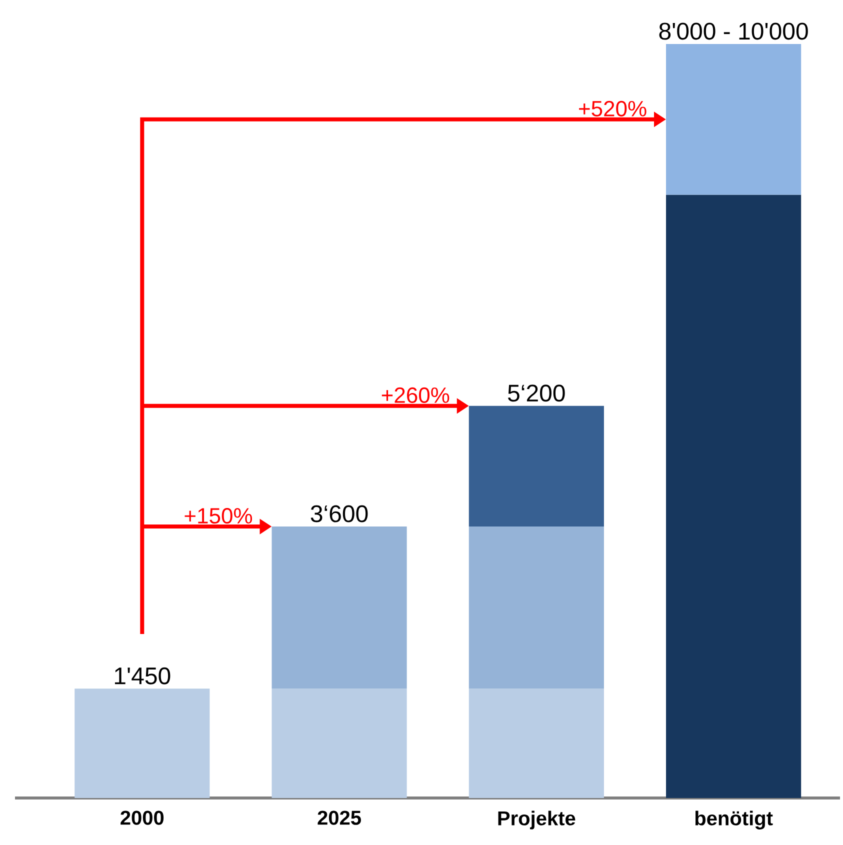  What do you see at coordinates (218, 516) in the screenshot?
I see `annotation: +150%` at bounding box center [218, 516].